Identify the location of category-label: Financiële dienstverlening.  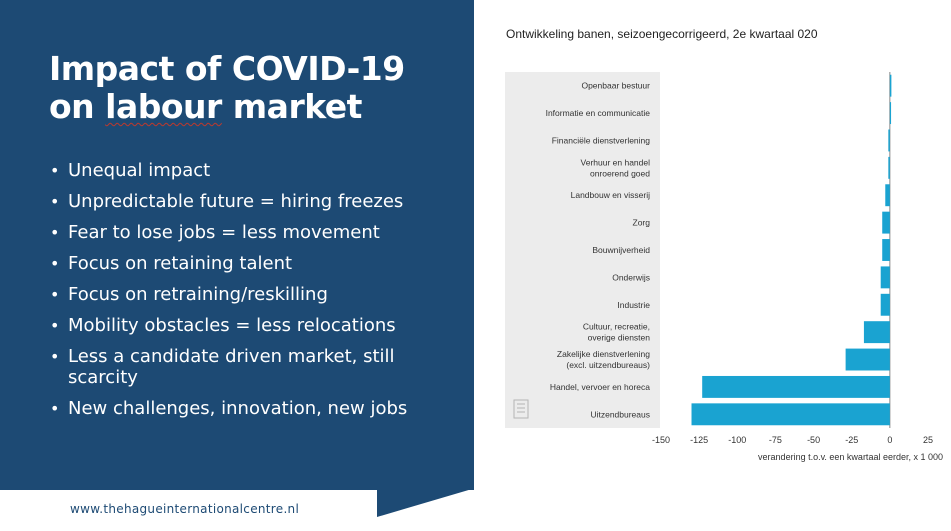
(601, 140).